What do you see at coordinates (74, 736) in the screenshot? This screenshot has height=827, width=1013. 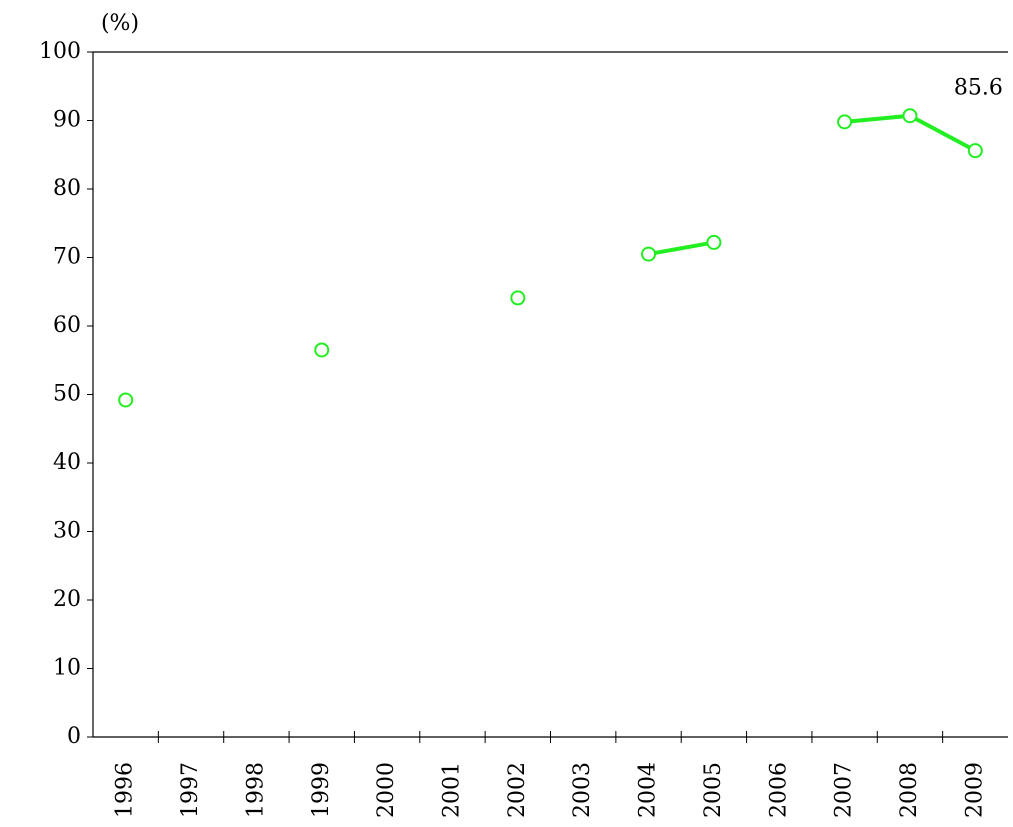 I see `y-tick-label: 0` at bounding box center [74, 736].